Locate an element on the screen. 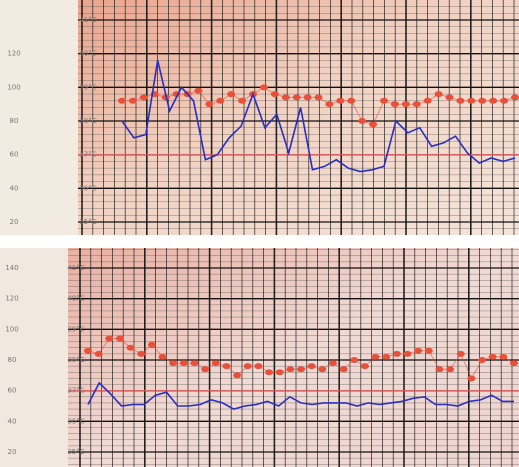  y-tick-label: 140 is located at coordinates (11, 268).